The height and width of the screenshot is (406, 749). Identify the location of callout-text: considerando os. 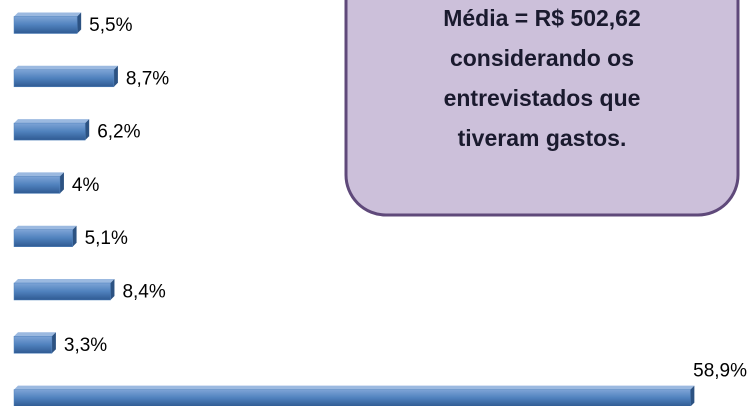
(542, 58).